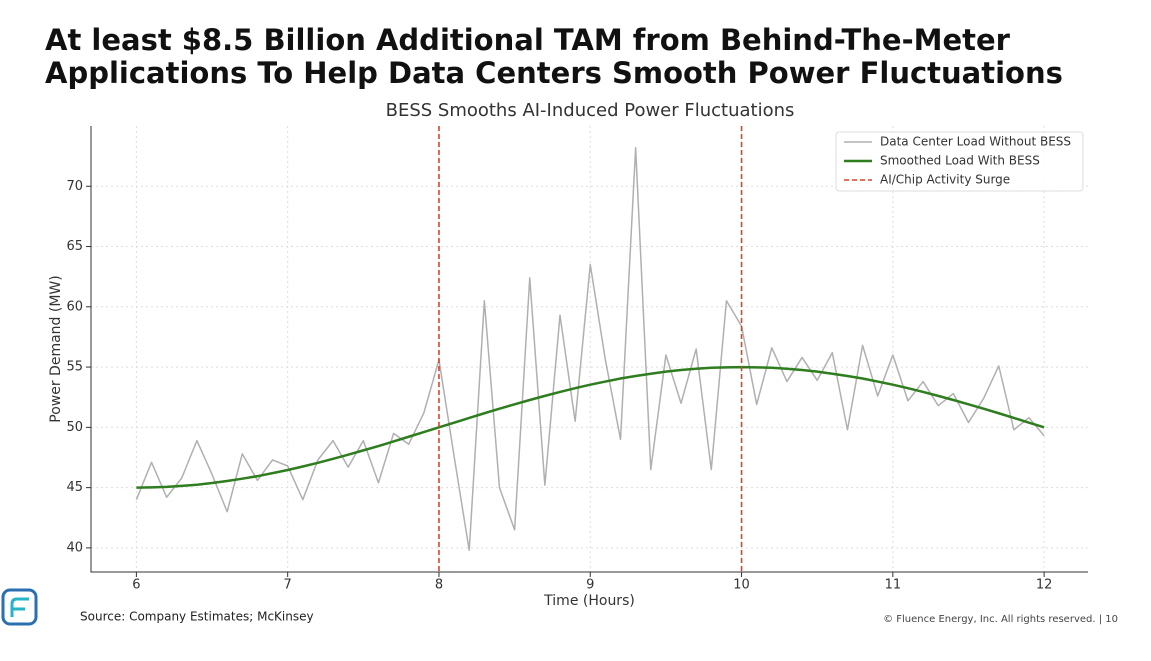  I want to click on legend-label: Data Center Load Without BESS, so click(975, 142).